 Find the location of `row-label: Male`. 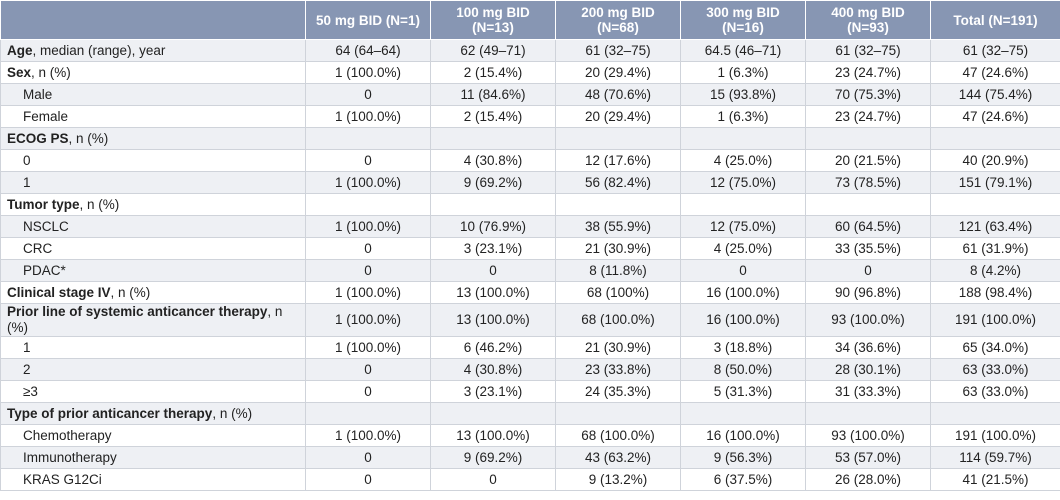

row-label: Male is located at coordinates (153, 94).